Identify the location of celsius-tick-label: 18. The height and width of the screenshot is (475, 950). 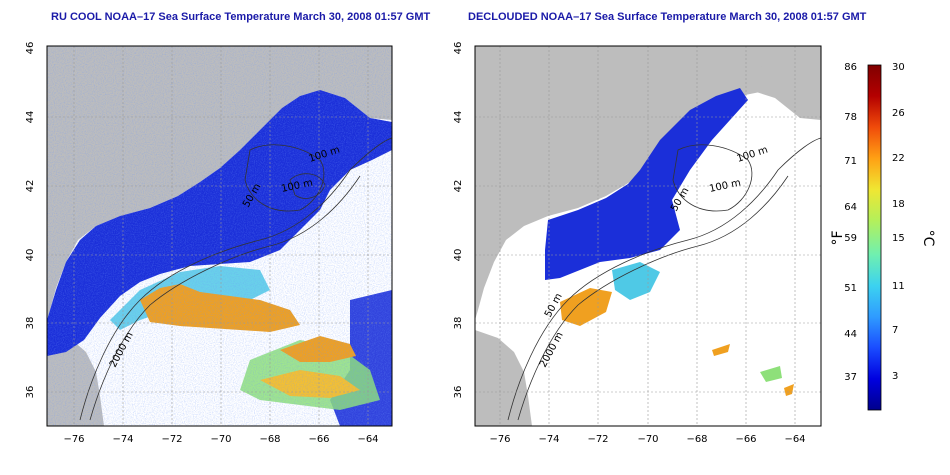
(898, 204).